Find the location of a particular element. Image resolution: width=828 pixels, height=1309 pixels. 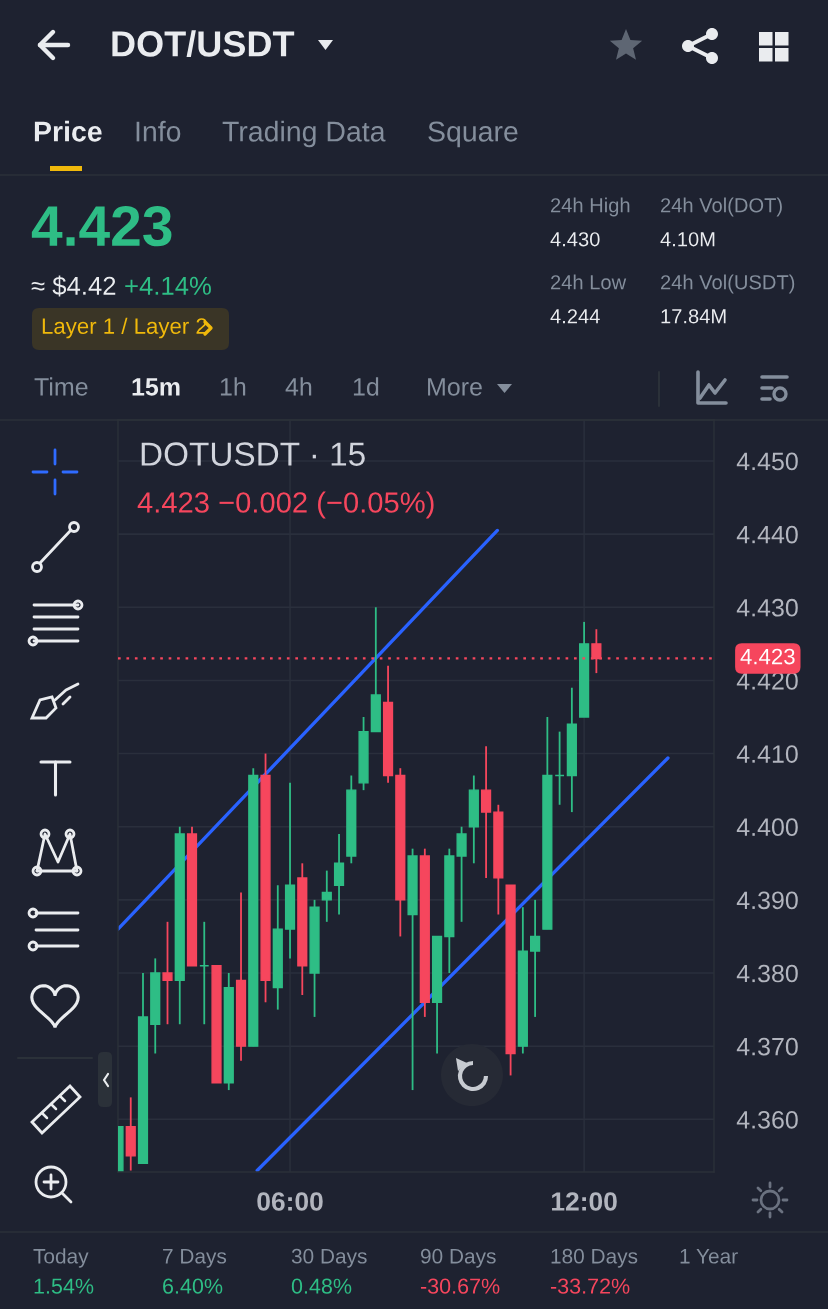

y-tick-label: 4.410 is located at coordinates (767, 754).